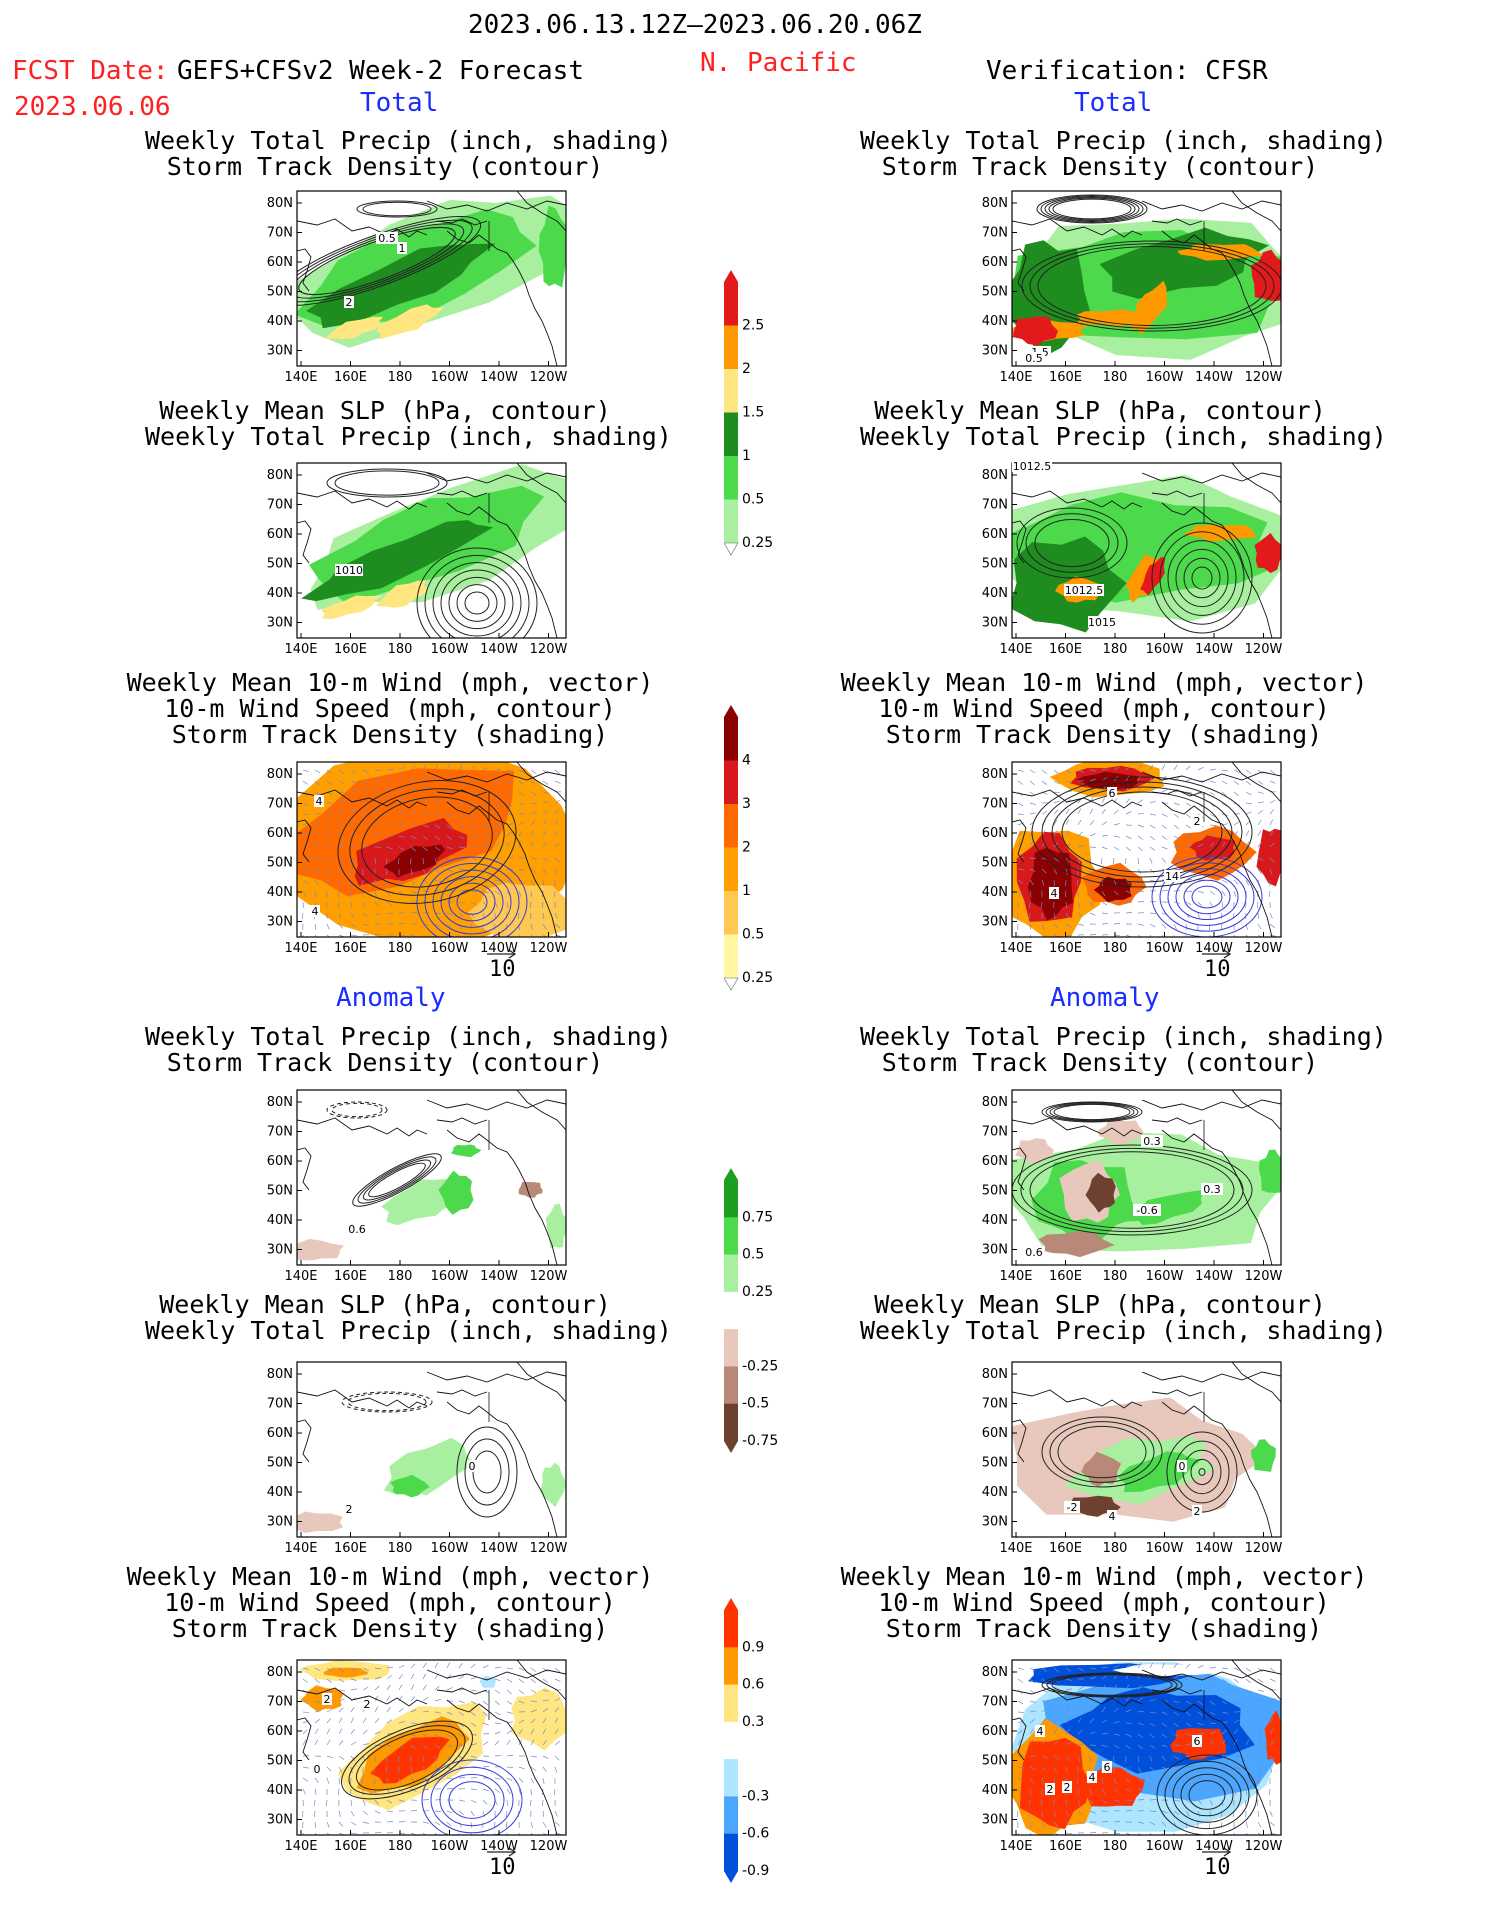 This screenshot has height=1925, width=1487. Describe the element at coordinates (1147, 1210) in the screenshot. I see `contour-label-box` at that location.